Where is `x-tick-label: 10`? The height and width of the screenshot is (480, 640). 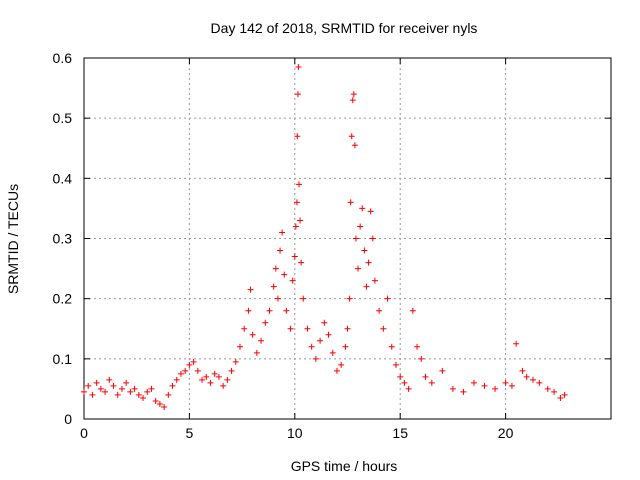
x-tick-label: 10 is located at coordinates (295, 433).